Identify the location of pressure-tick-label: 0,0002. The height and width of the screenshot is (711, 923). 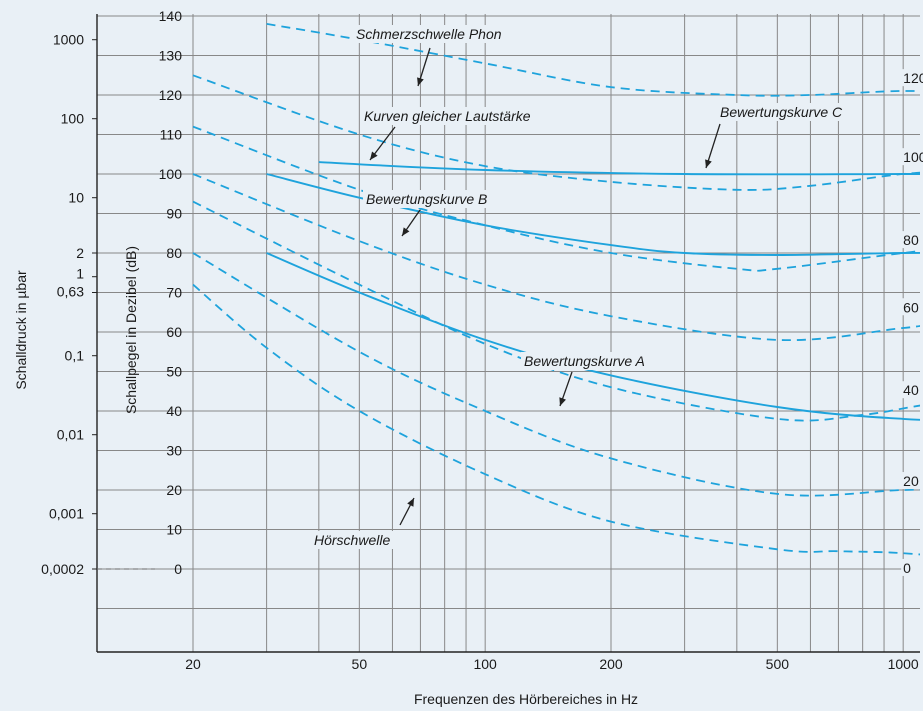
(62, 569).